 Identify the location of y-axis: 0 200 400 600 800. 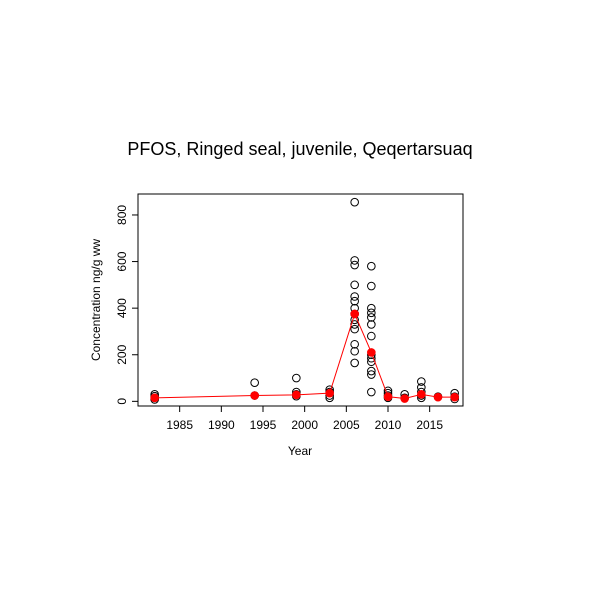
(126, 305).